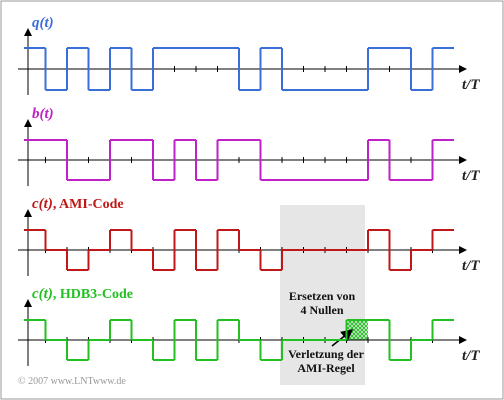  Describe the element at coordinates (326, 368) in the screenshot. I see `annotation: AMI-Regel` at that location.